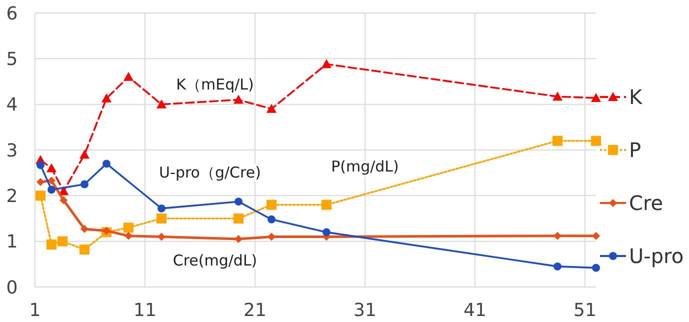  What do you see at coordinates (585, 310) in the screenshot?
I see `x-tick-label: 51` at bounding box center [585, 310].